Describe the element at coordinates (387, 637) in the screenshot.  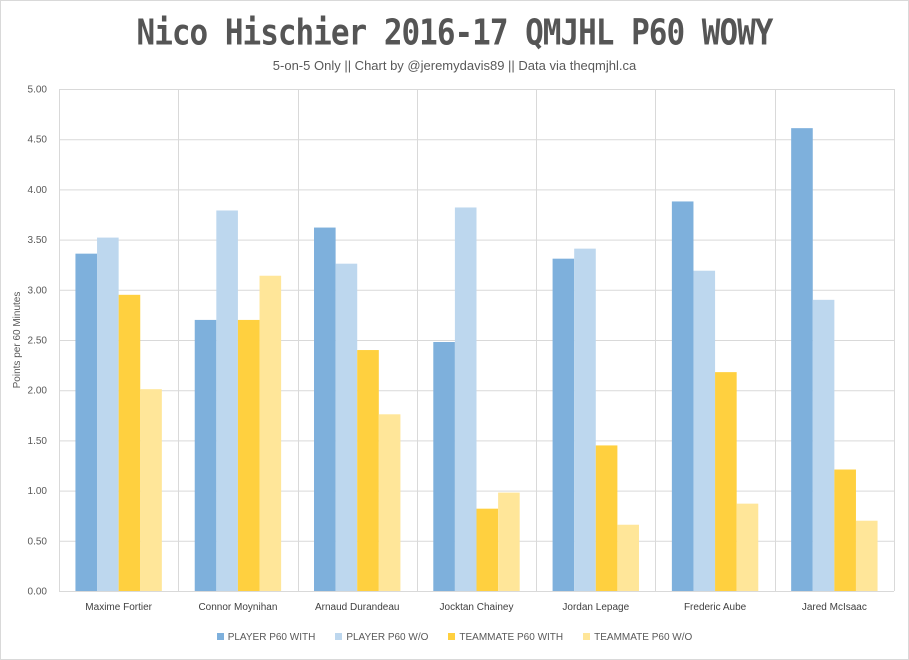
I see `legend-label: PLAYER P60 W/O` at that location.